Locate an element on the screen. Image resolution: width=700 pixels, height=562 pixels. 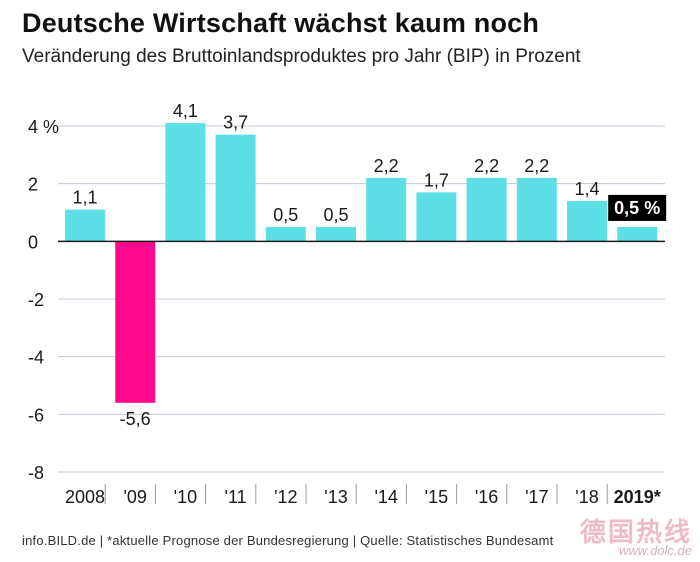
x-tick-label-9: '17 is located at coordinates (536, 497).